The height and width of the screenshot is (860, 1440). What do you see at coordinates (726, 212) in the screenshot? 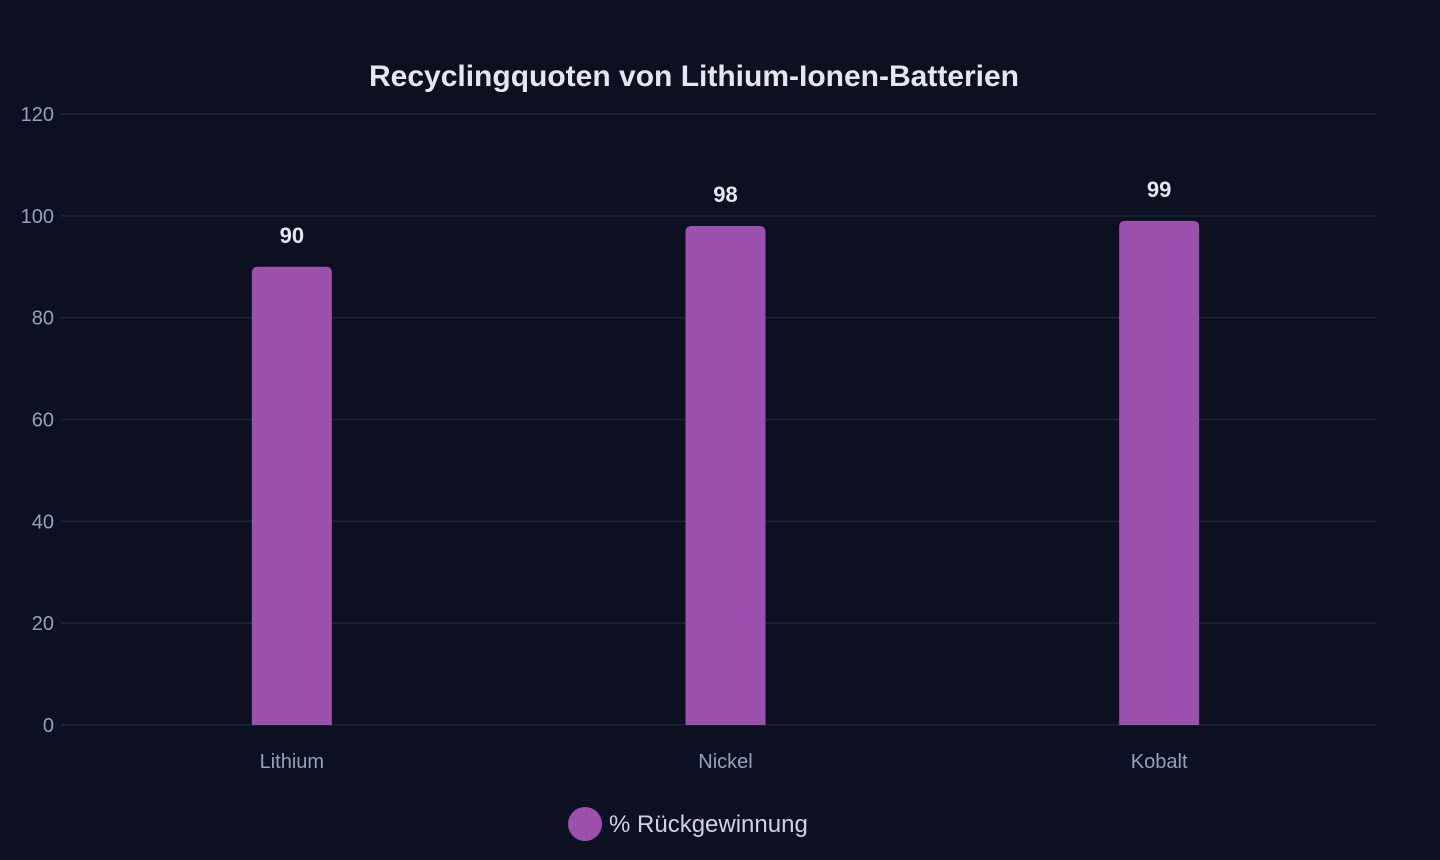
I see `data-labels: 90 98 99` at bounding box center [726, 212].